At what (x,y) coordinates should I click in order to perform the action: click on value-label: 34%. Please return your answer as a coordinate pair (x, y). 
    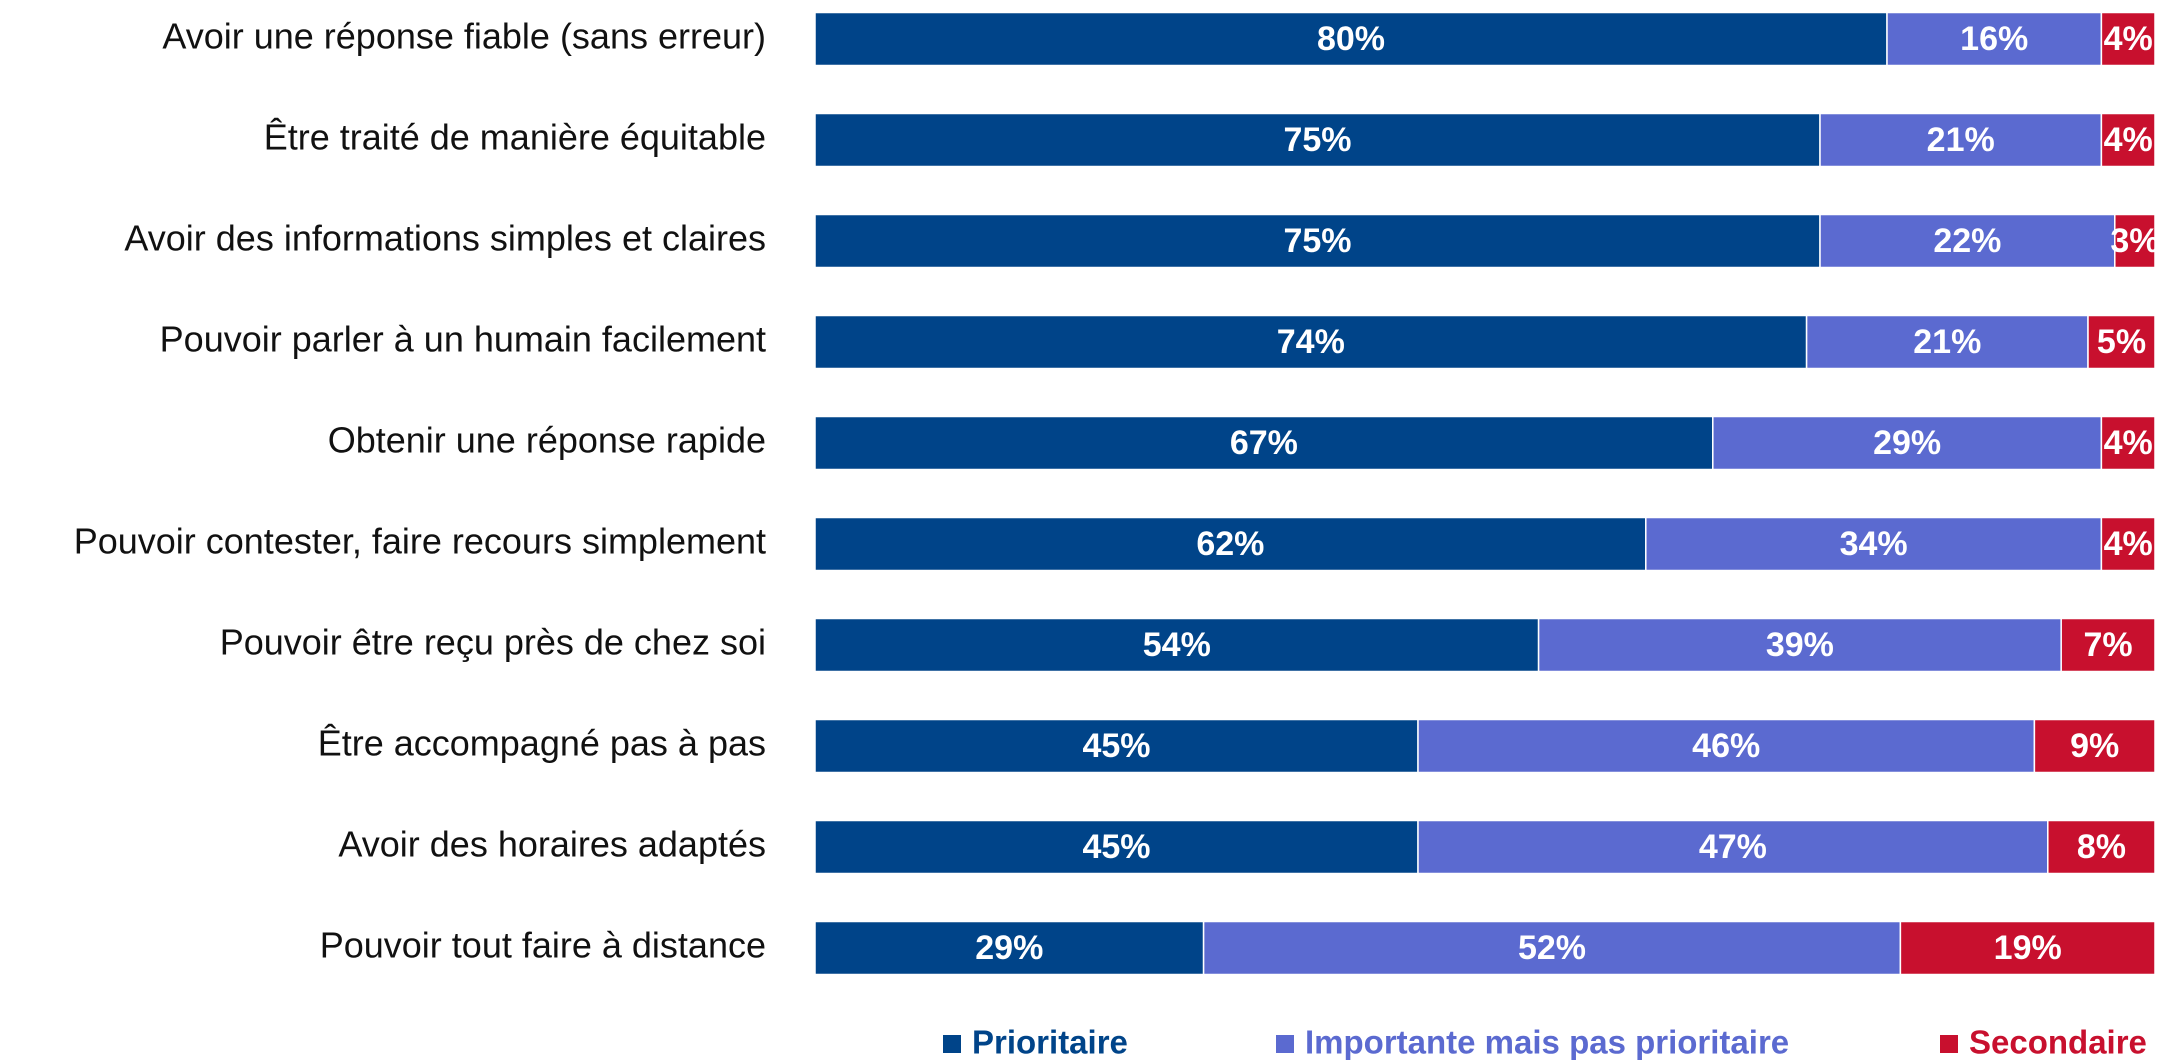
    Looking at the image, I should click on (1874, 544).